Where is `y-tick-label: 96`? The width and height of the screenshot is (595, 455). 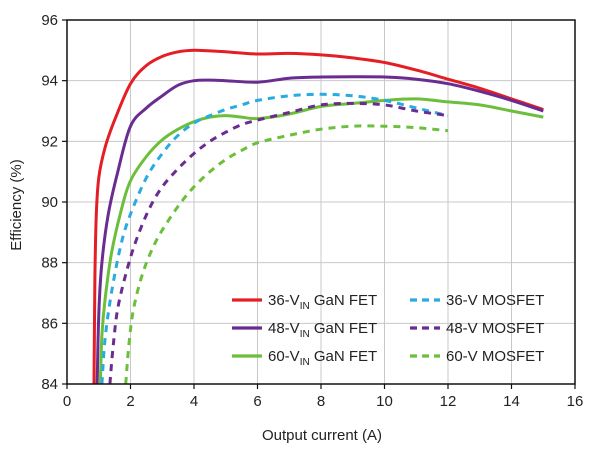 y-tick-label: 96 is located at coordinates (49, 20).